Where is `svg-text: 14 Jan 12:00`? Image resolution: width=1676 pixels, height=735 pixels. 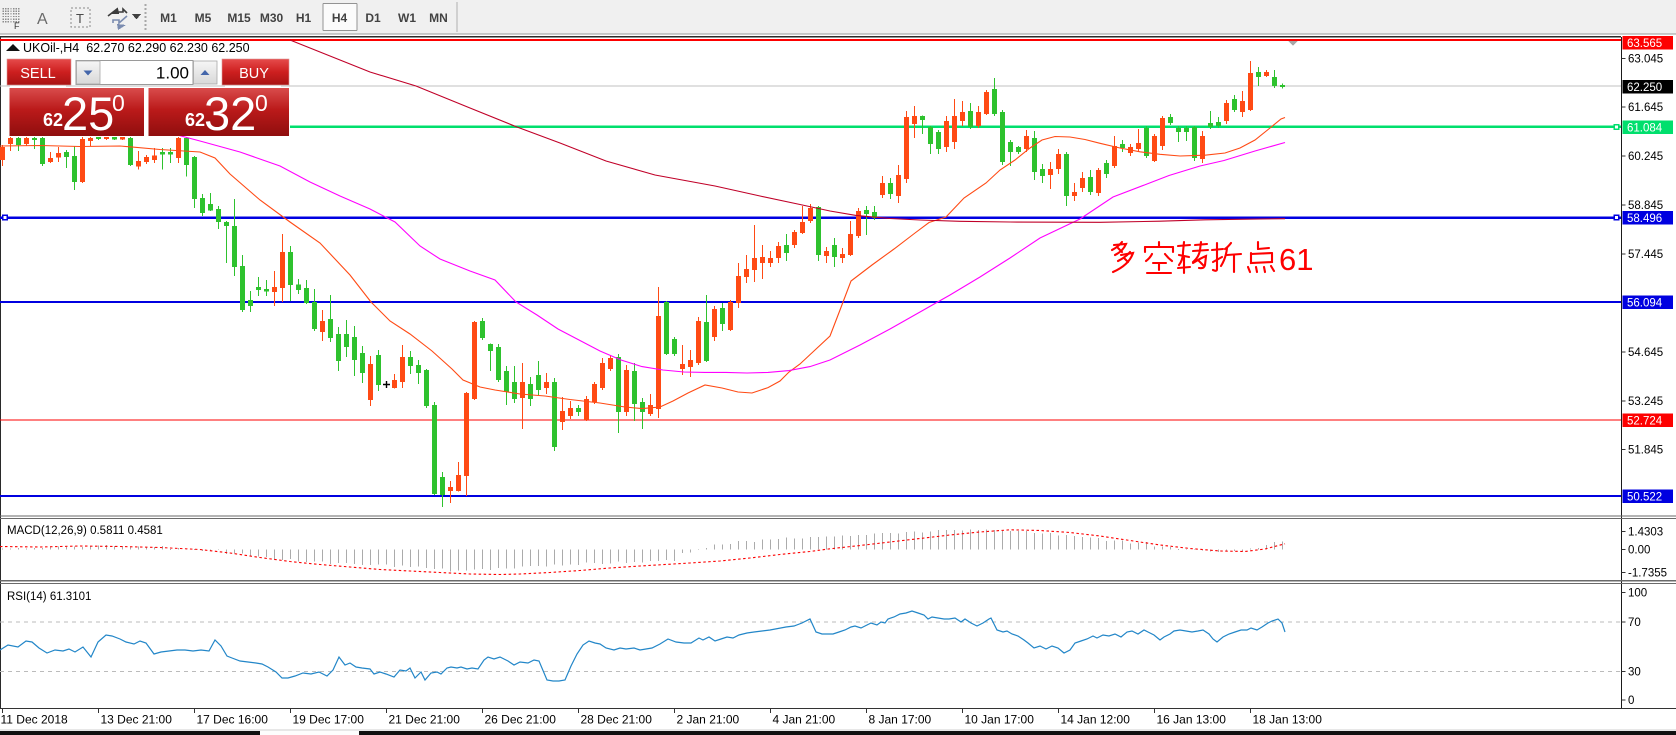 svg-text: 14 Jan 12:00 is located at coordinates (1096, 720).